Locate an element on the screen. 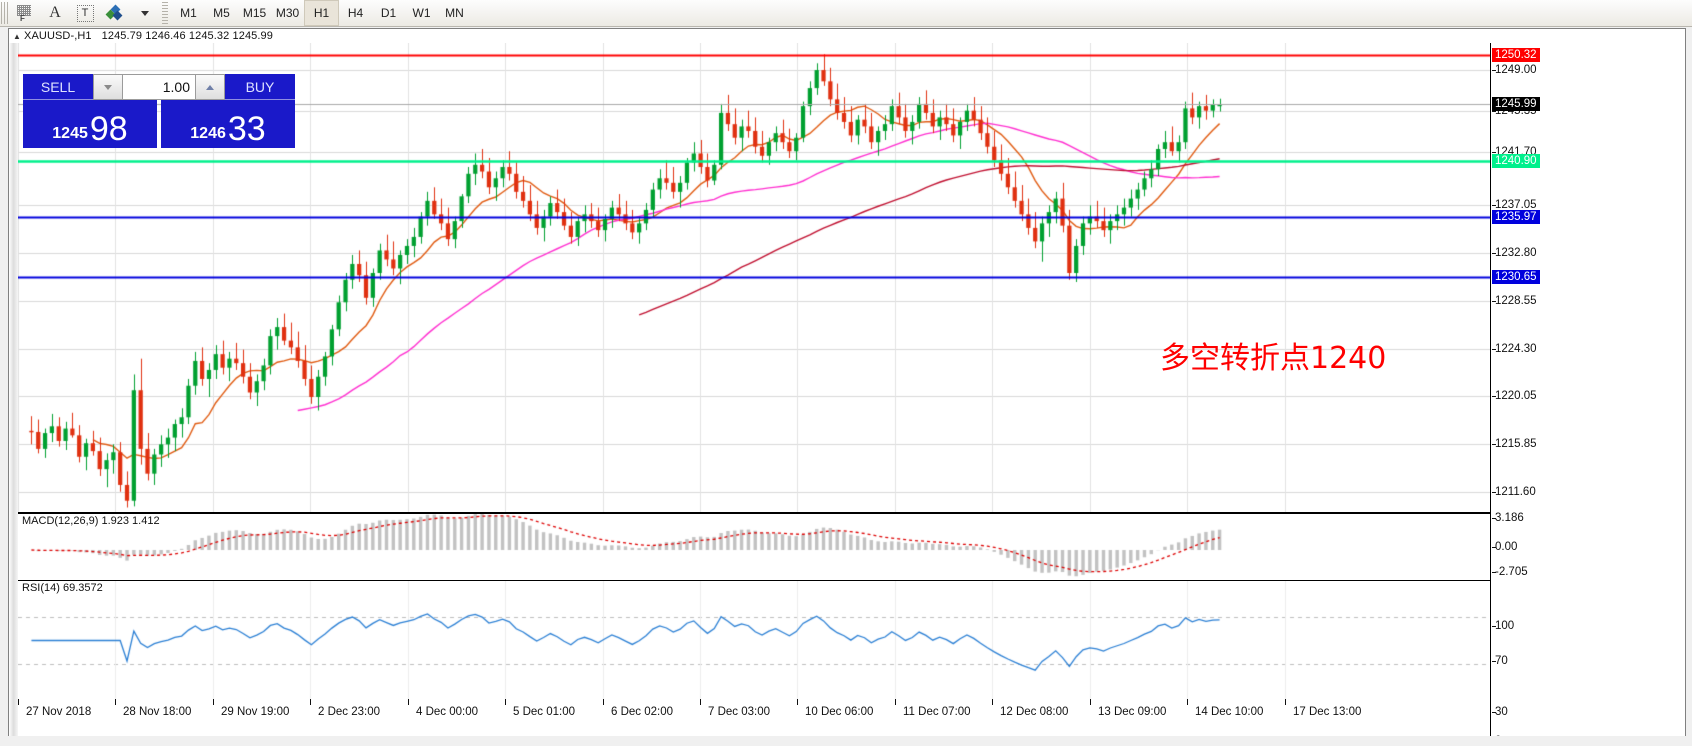 The width and height of the screenshot is (1692, 747). time-axis-label: 12 Dec 08:00 is located at coordinates (1034, 712).